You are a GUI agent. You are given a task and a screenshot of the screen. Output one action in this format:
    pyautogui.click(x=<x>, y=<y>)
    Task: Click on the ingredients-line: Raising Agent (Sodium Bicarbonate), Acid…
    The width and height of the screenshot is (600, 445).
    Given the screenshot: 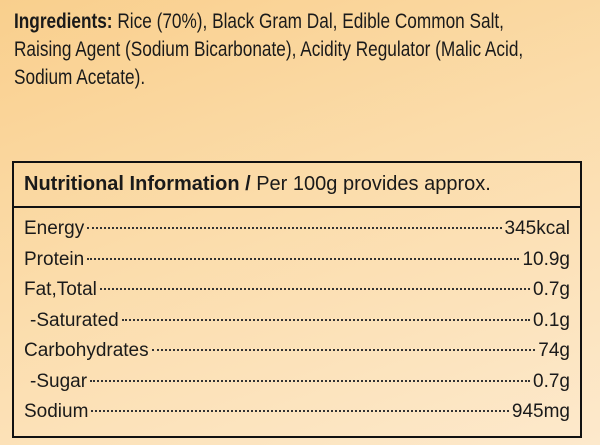 What is the action you would take?
    pyautogui.click(x=269, y=49)
    